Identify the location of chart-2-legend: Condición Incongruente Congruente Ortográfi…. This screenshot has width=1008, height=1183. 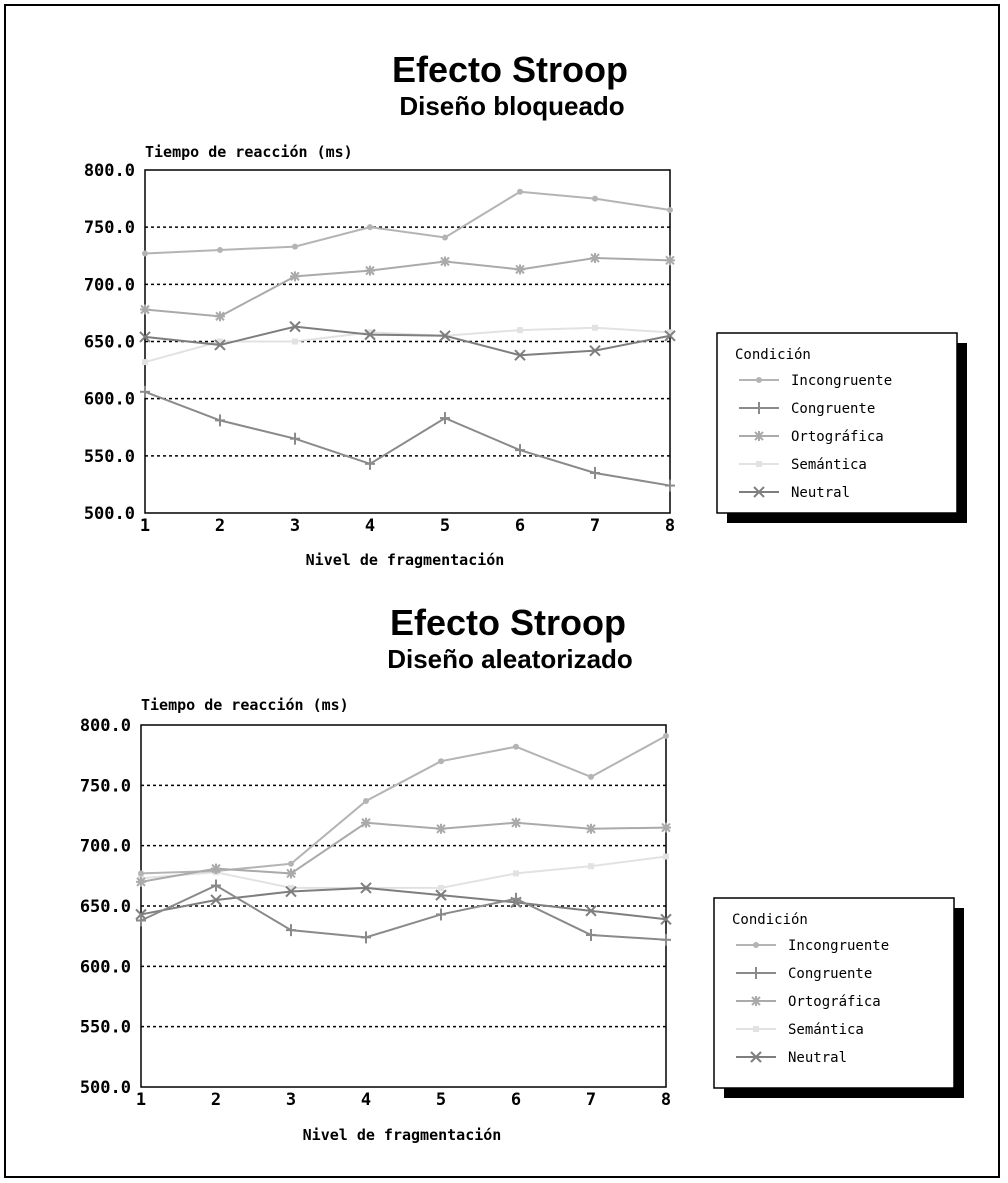
(838, 997).